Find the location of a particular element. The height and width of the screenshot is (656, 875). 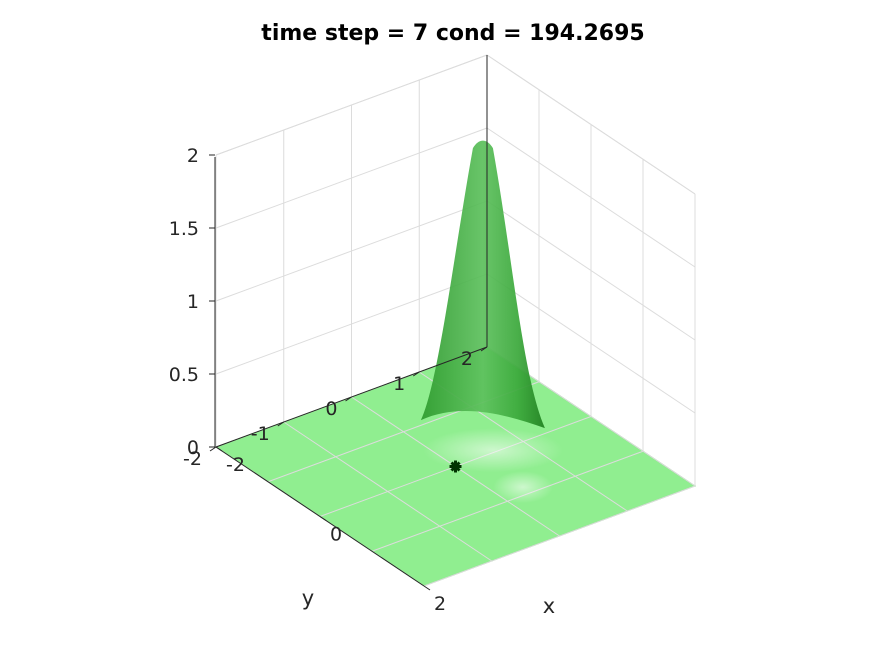

z-tick-label: 1.5 is located at coordinates (184, 229).